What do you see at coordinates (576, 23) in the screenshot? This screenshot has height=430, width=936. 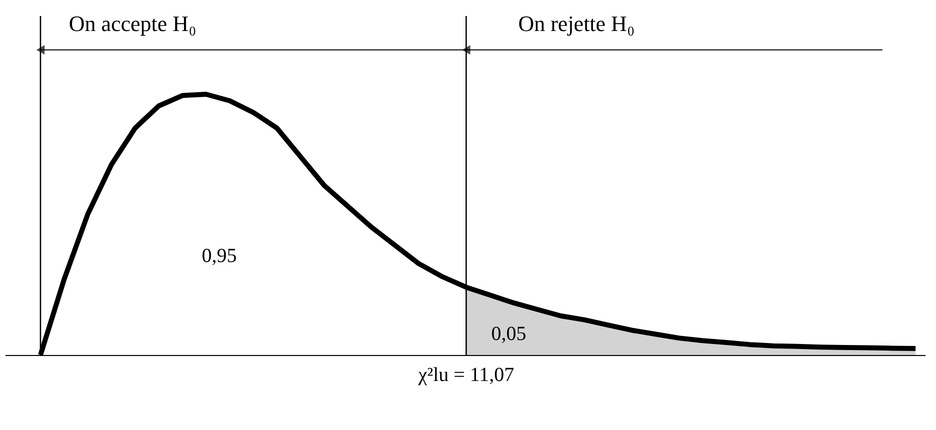 I see `text: On rejette H₀` at bounding box center [576, 23].